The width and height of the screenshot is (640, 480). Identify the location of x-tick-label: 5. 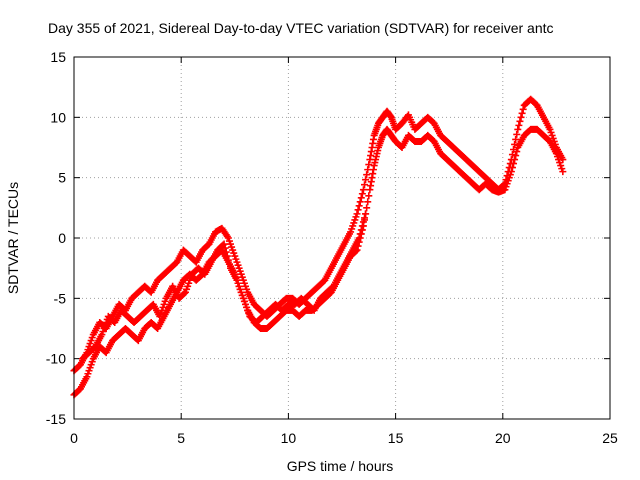
(181, 438).